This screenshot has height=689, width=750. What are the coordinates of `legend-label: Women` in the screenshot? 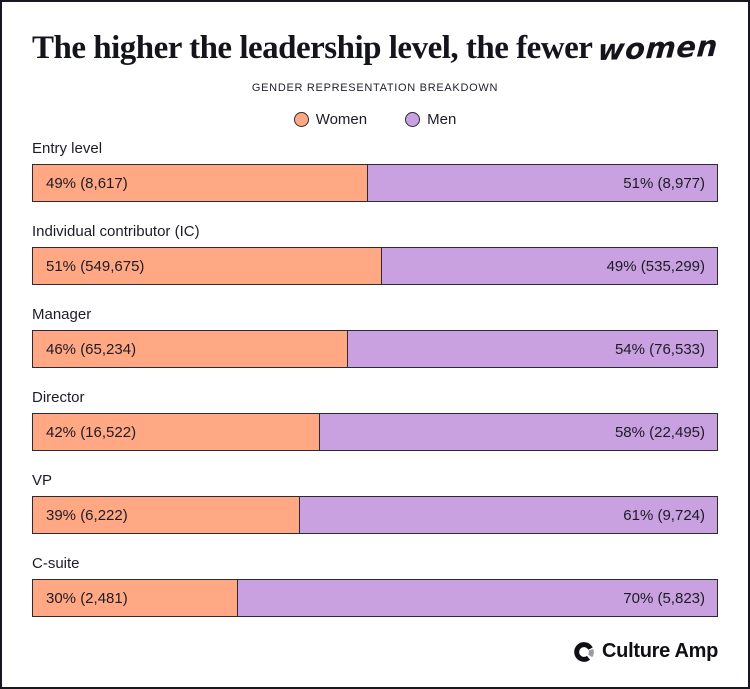 It's located at (341, 119).